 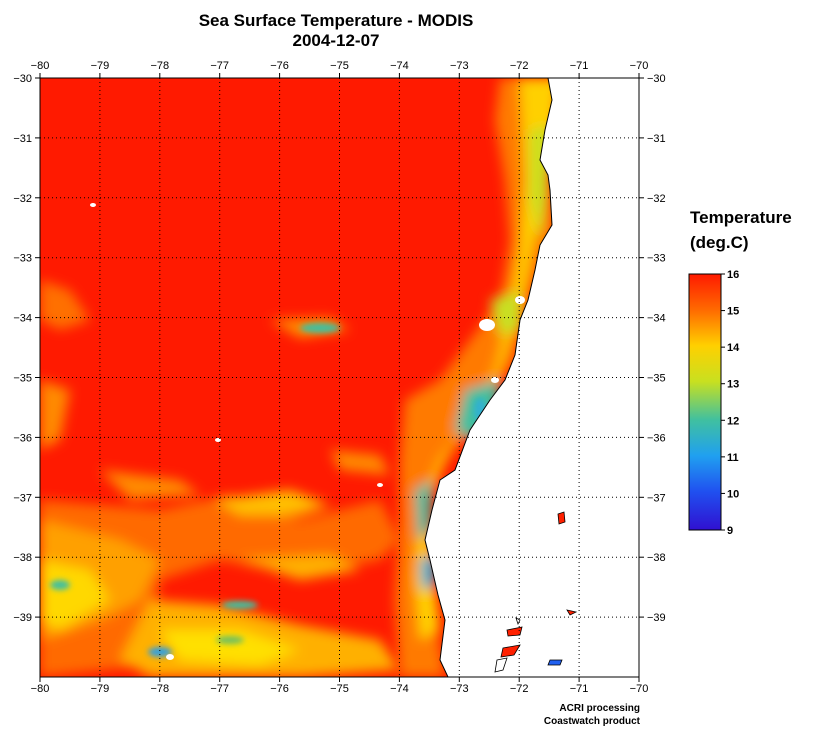 I want to click on lat-label-right: −35, so click(x=656, y=379).